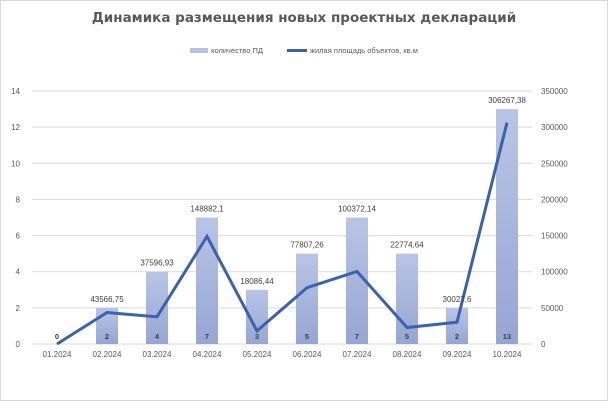 Image resolution: width=608 pixels, height=401 pixels. I want to click on line-value-label: 22774,64, so click(407, 245).